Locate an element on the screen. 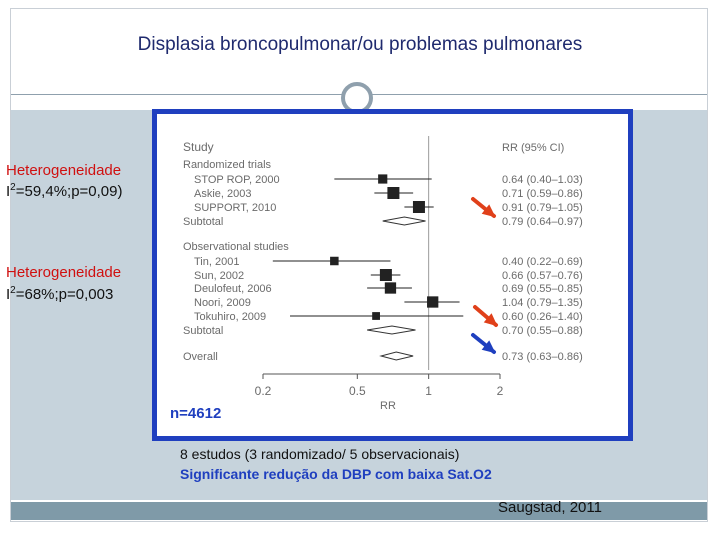 This screenshot has height=540, width=720. row-label-noori-2009: Noori, 2009 is located at coordinates (222, 303).